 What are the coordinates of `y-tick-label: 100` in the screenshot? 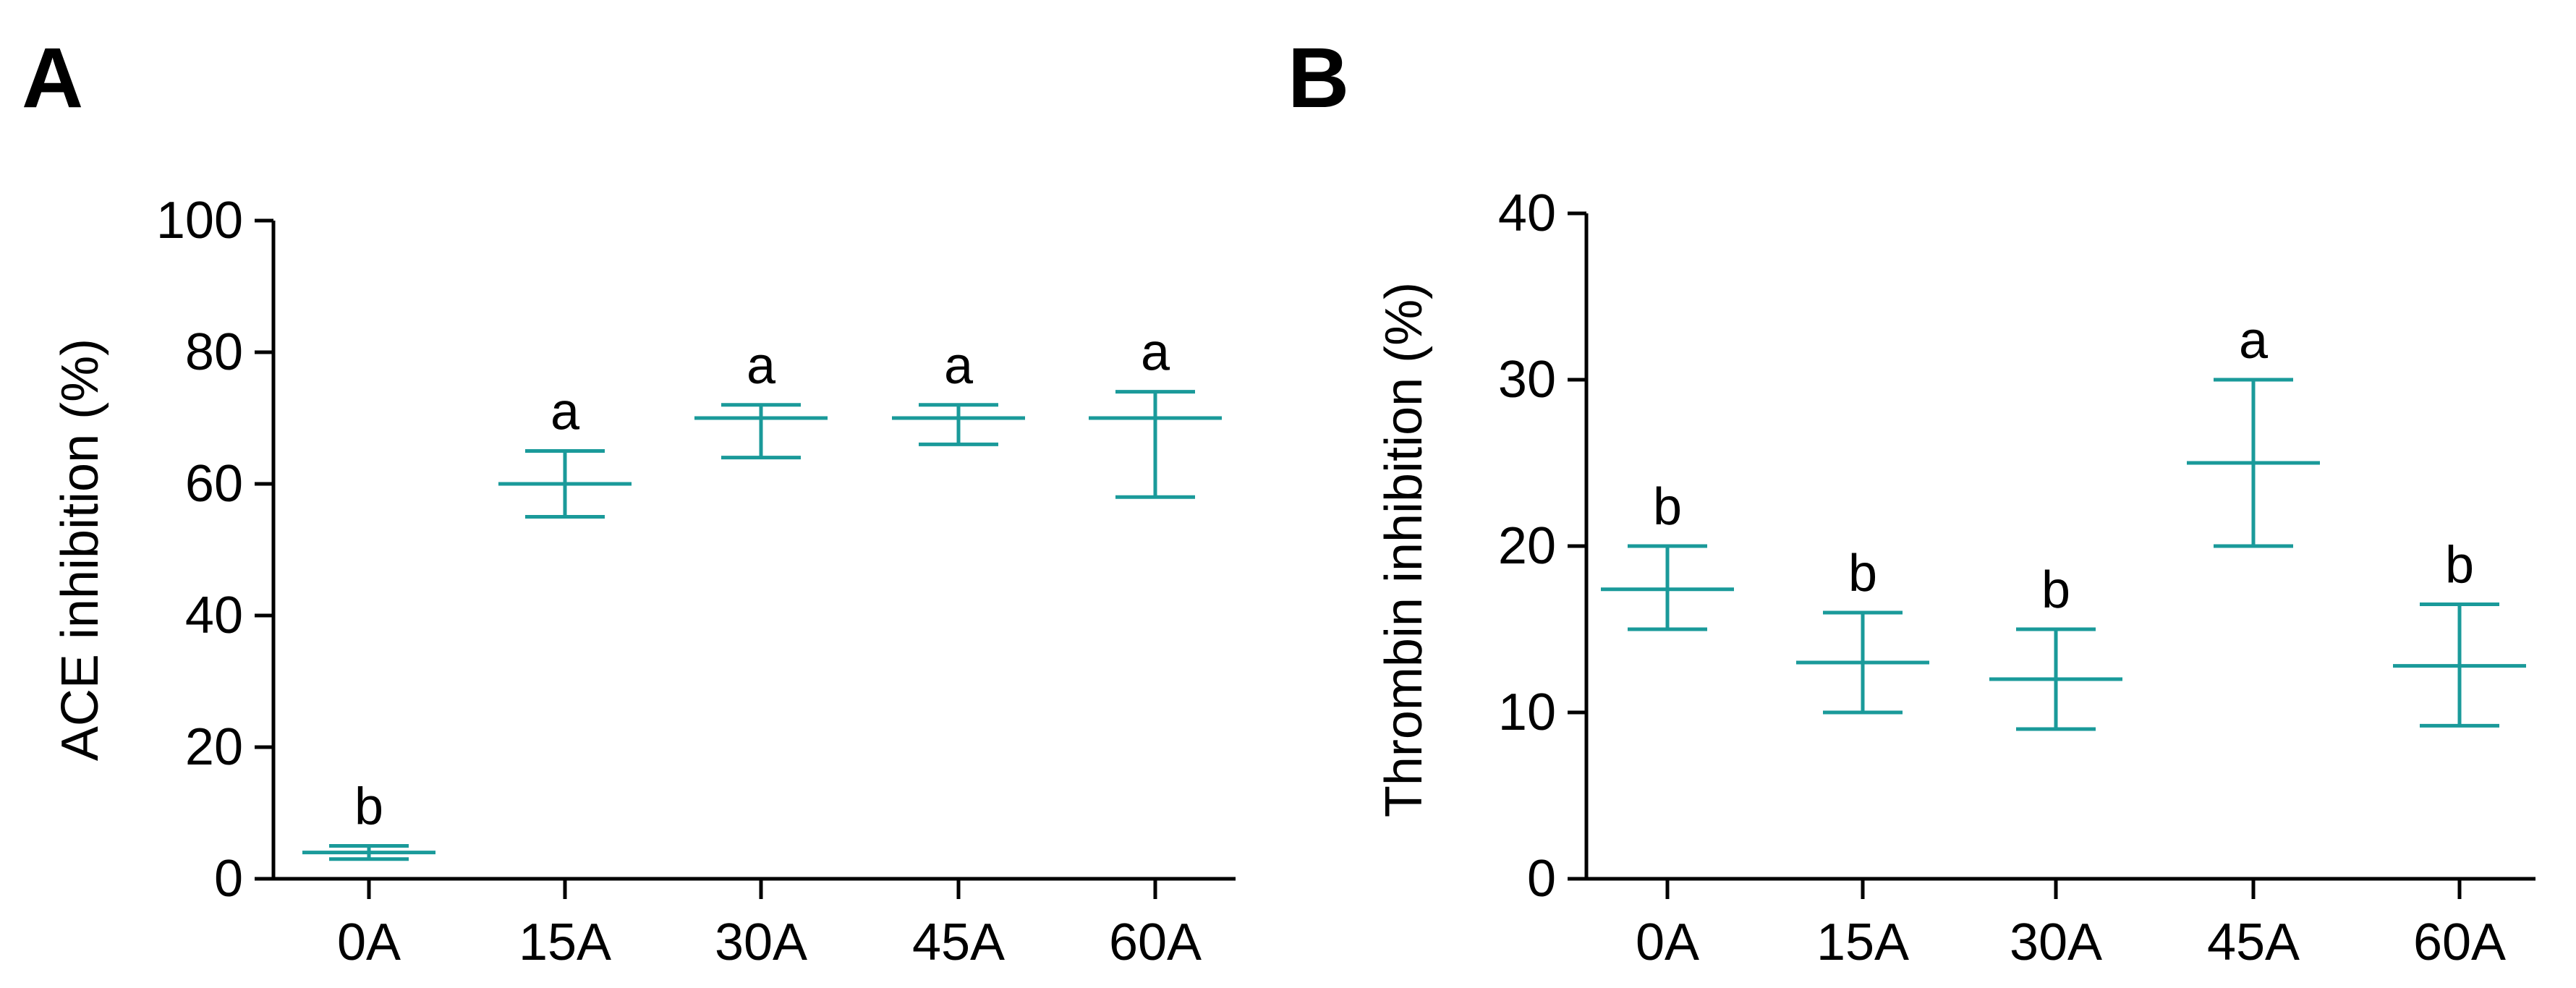 It's located at (199, 221).